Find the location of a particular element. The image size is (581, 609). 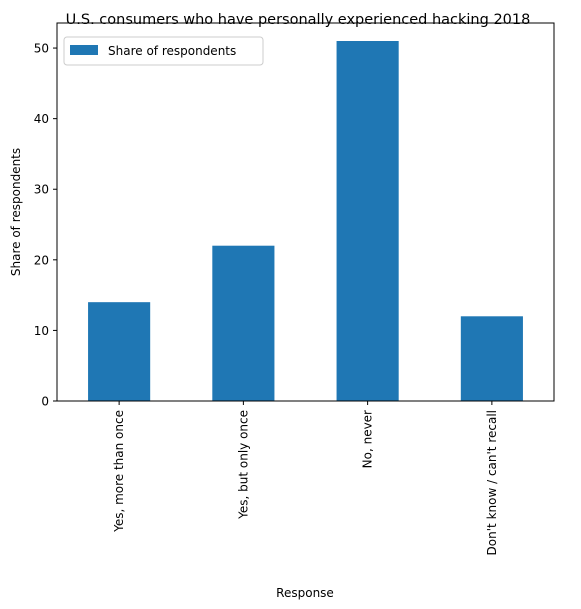

y-tick-label: 0 is located at coordinates (45, 402).